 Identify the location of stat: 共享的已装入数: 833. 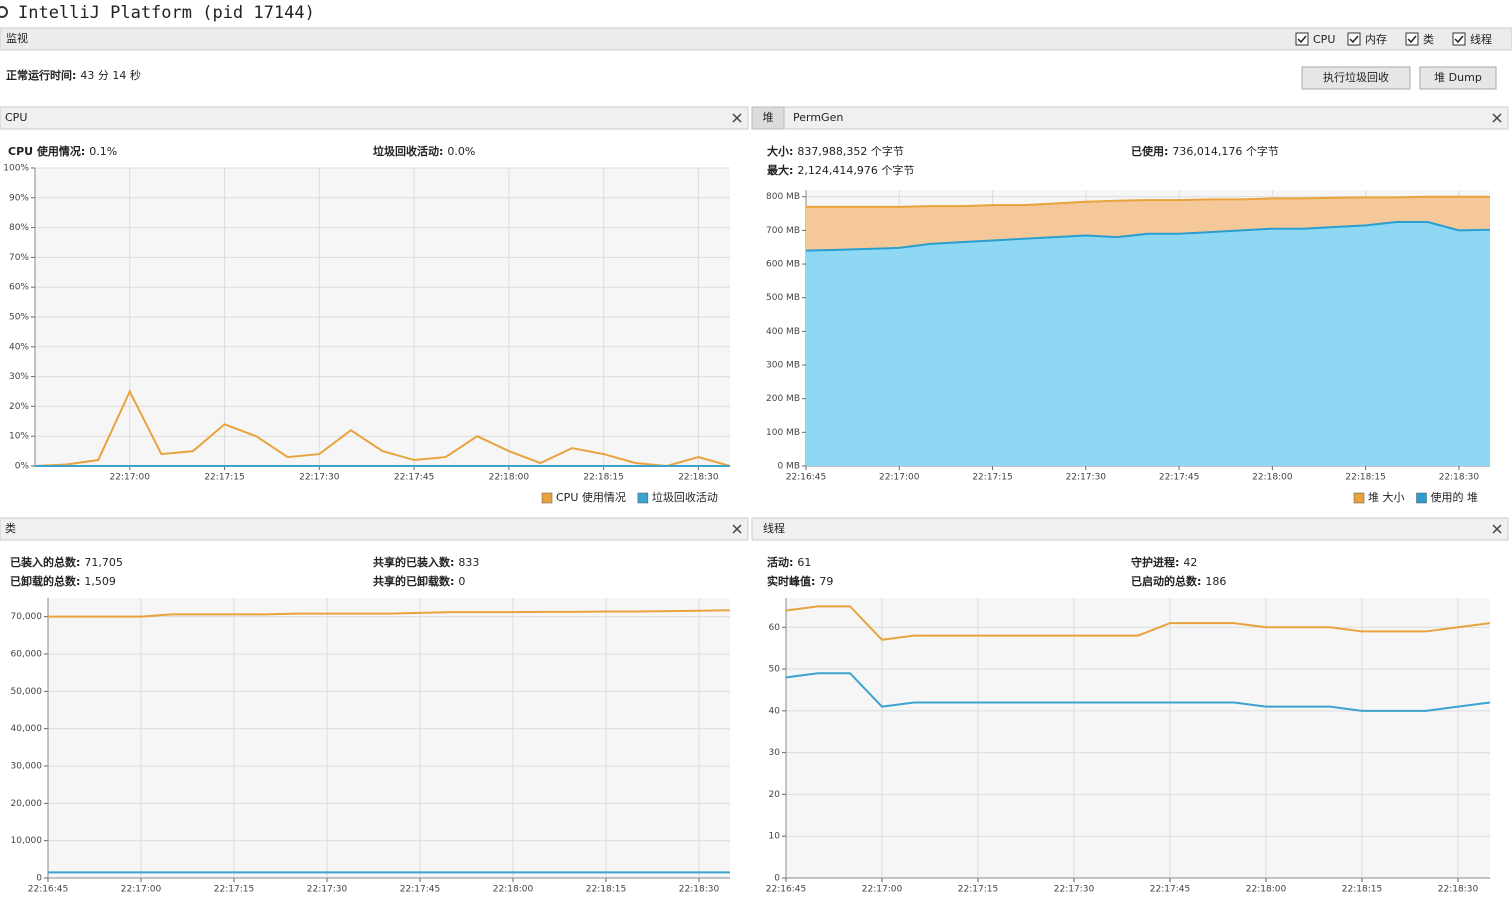
(426, 562).